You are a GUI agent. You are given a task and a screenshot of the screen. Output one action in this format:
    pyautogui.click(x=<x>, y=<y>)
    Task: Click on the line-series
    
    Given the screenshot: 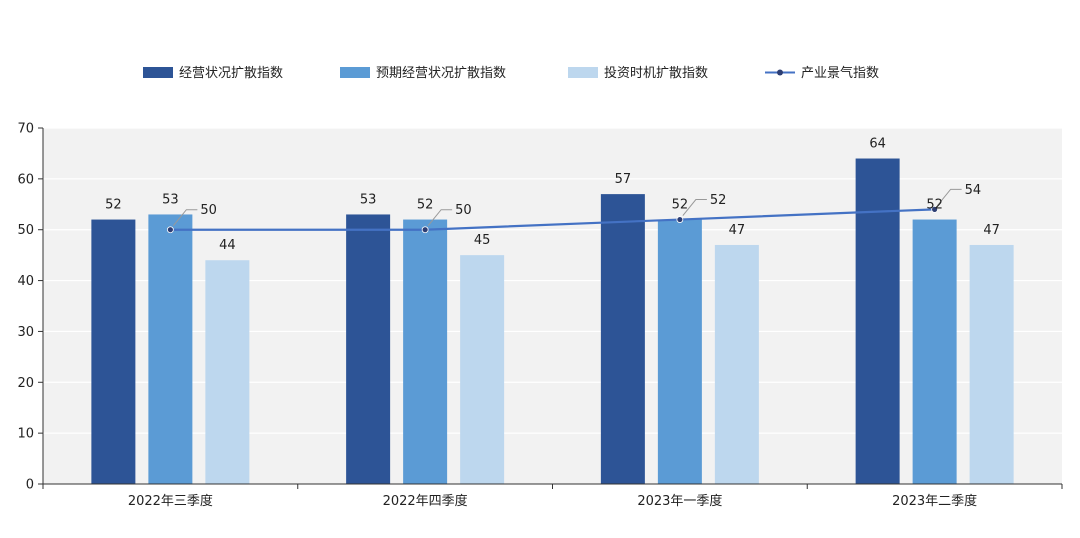 What is the action you would take?
    pyautogui.click(x=564, y=211)
    